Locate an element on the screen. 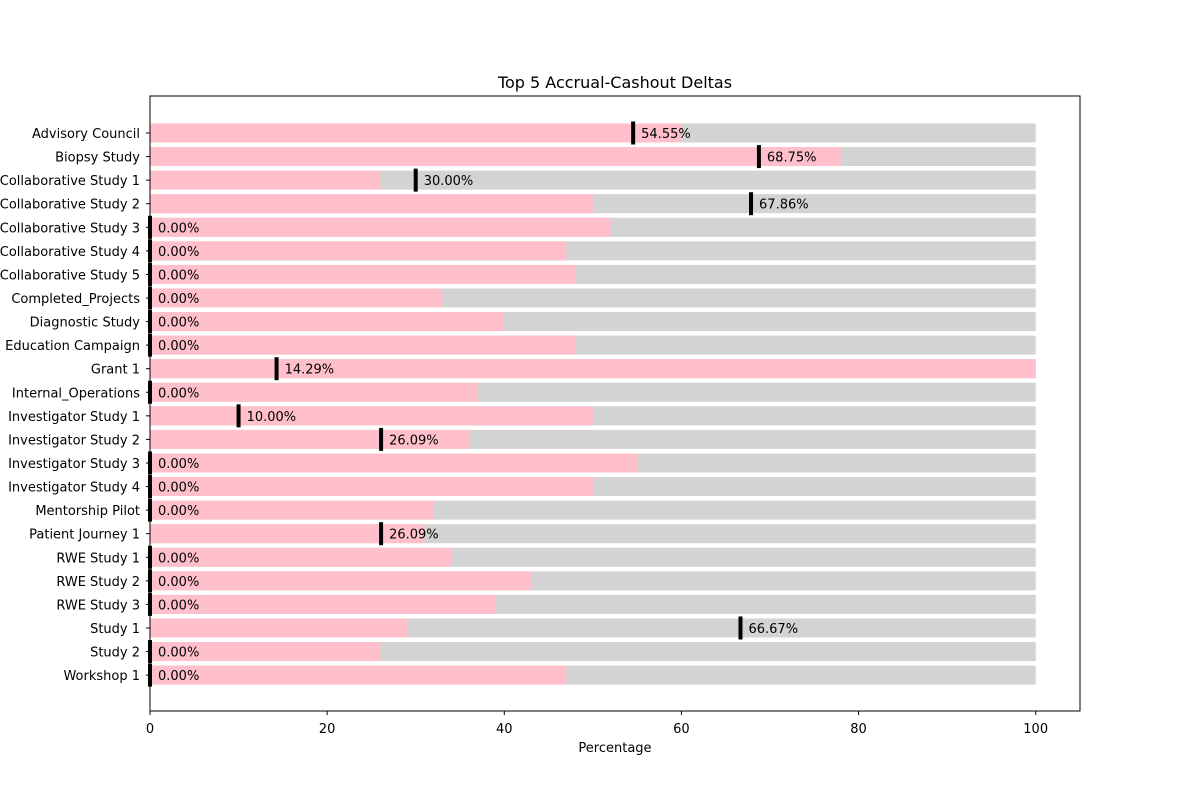  data-label: 54.55% is located at coordinates (666, 134).